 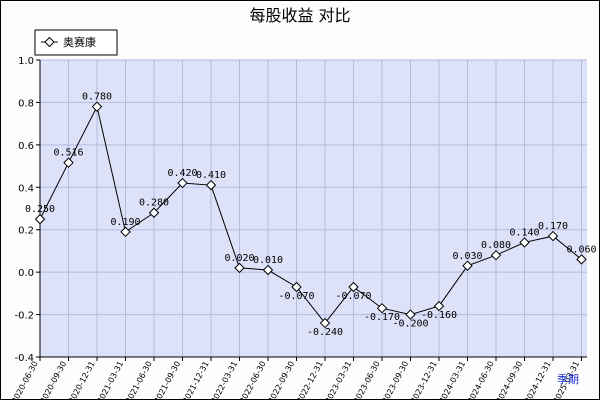 I want to click on data-label: -0.240, so click(x=325, y=332).